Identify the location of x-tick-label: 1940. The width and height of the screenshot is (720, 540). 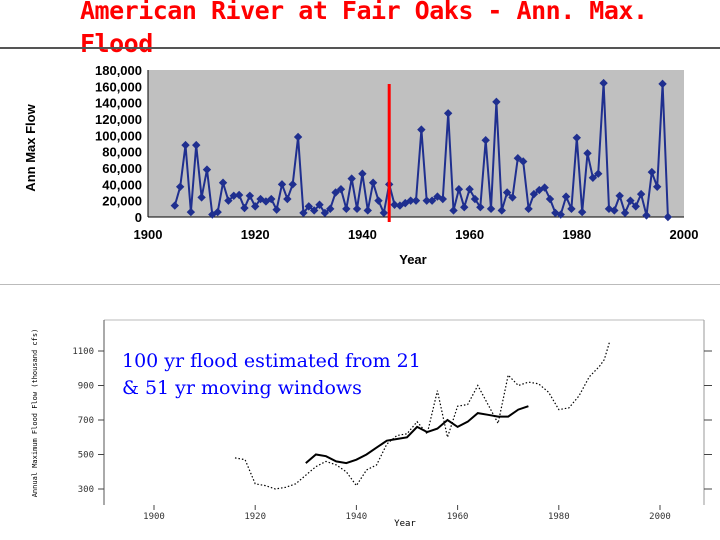
(357, 517).